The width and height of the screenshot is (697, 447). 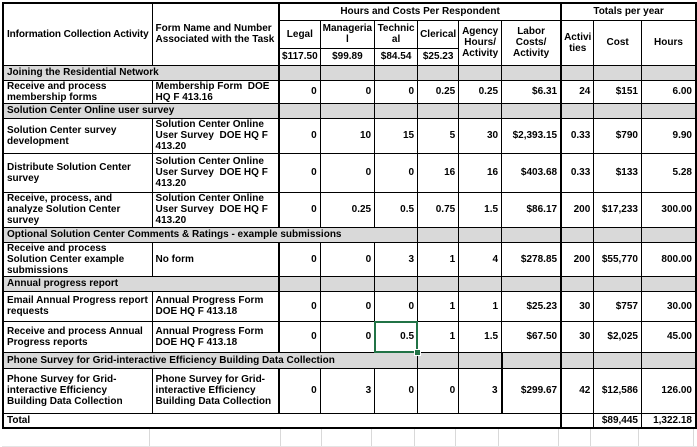 What do you see at coordinates (531, 306) in the screenshot?
I see `value-cell: $25.23` at bounding box center [531, 306].